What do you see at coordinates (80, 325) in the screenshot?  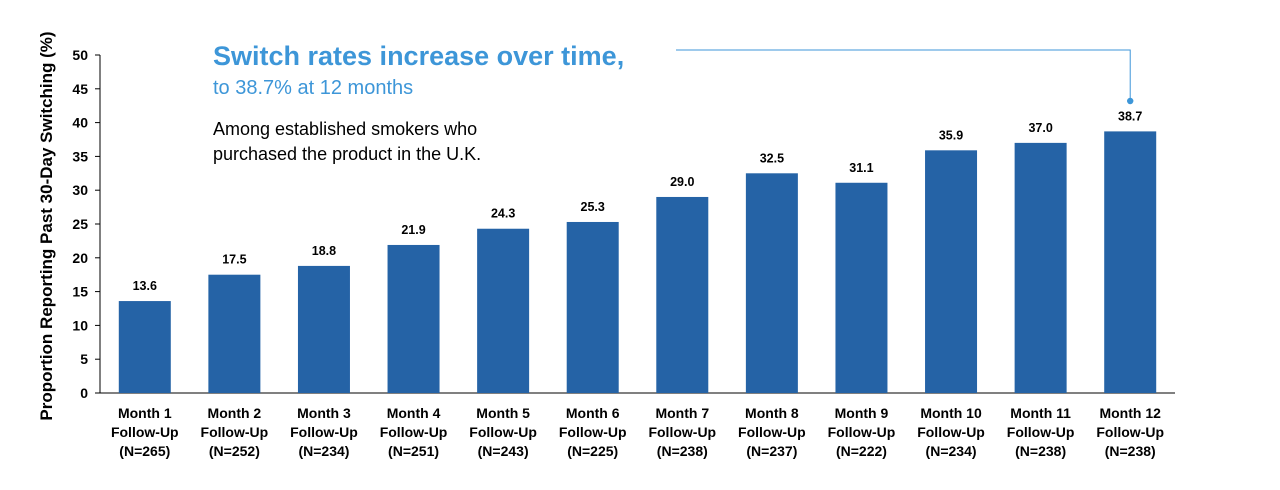 I see `y-tick-label: 10` at bounding box center [80, 325].